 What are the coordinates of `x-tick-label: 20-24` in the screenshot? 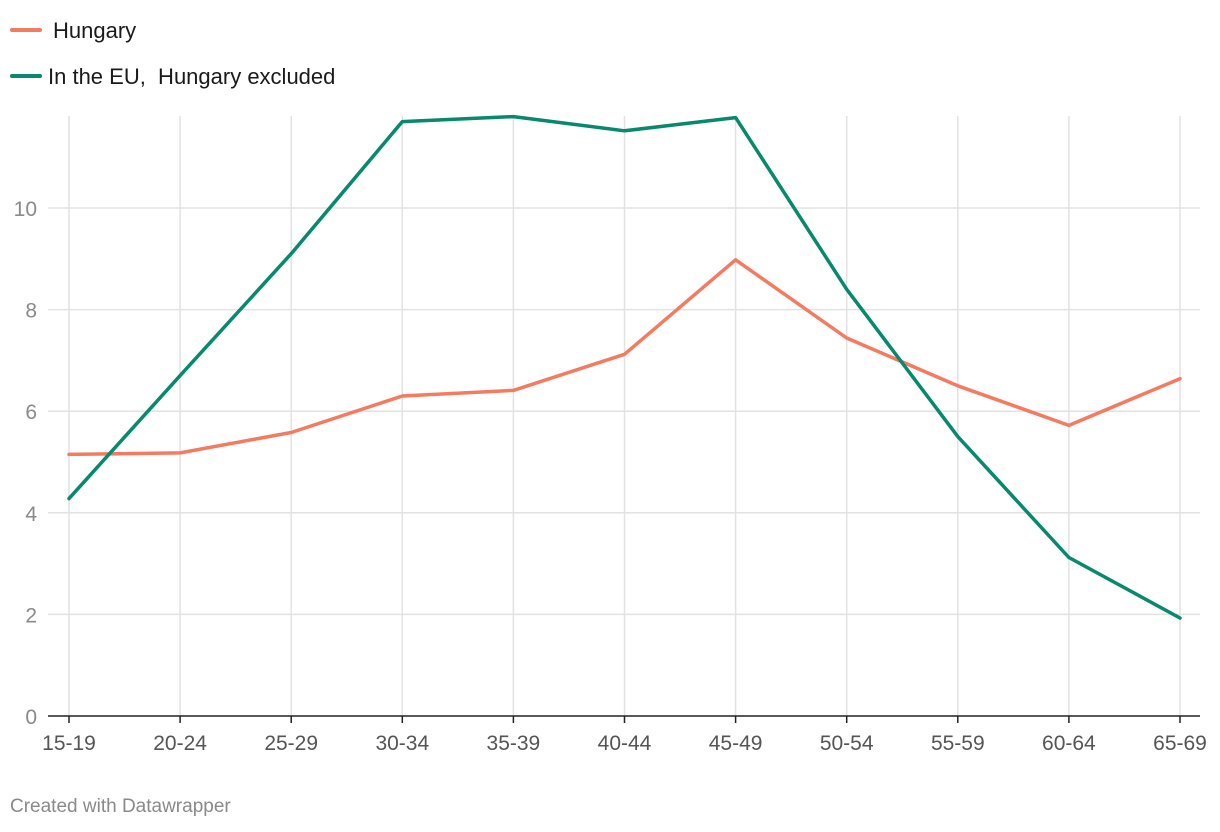 It's located at (180, 743).